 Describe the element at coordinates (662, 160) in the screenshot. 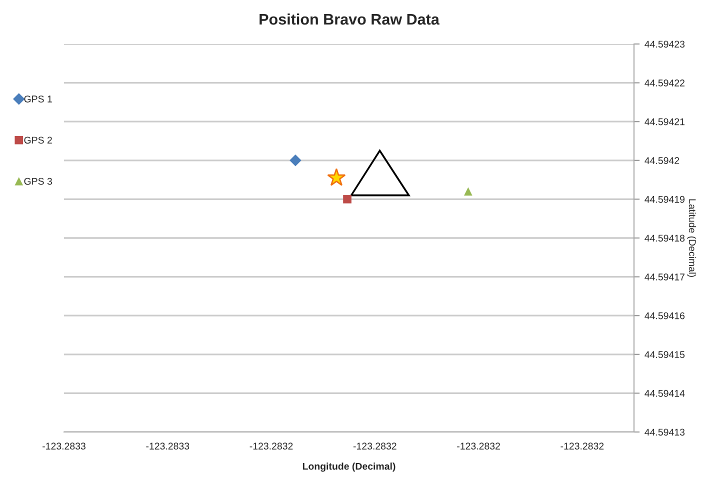

I see `y-tick-label: 44.5942` at that location.